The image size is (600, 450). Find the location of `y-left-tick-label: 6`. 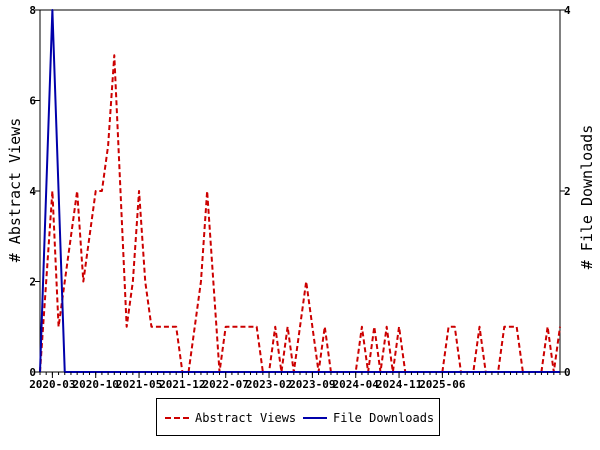

y-left-tick-label: 6 is located at coordinates (32, 101).